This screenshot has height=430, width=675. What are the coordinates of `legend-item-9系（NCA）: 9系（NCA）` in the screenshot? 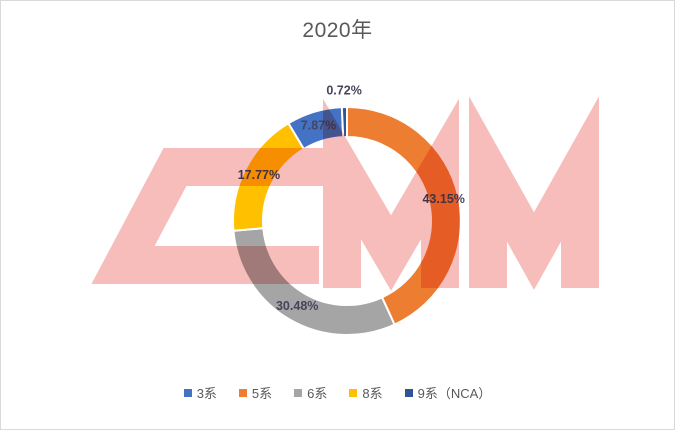 It's located at (448, 392).